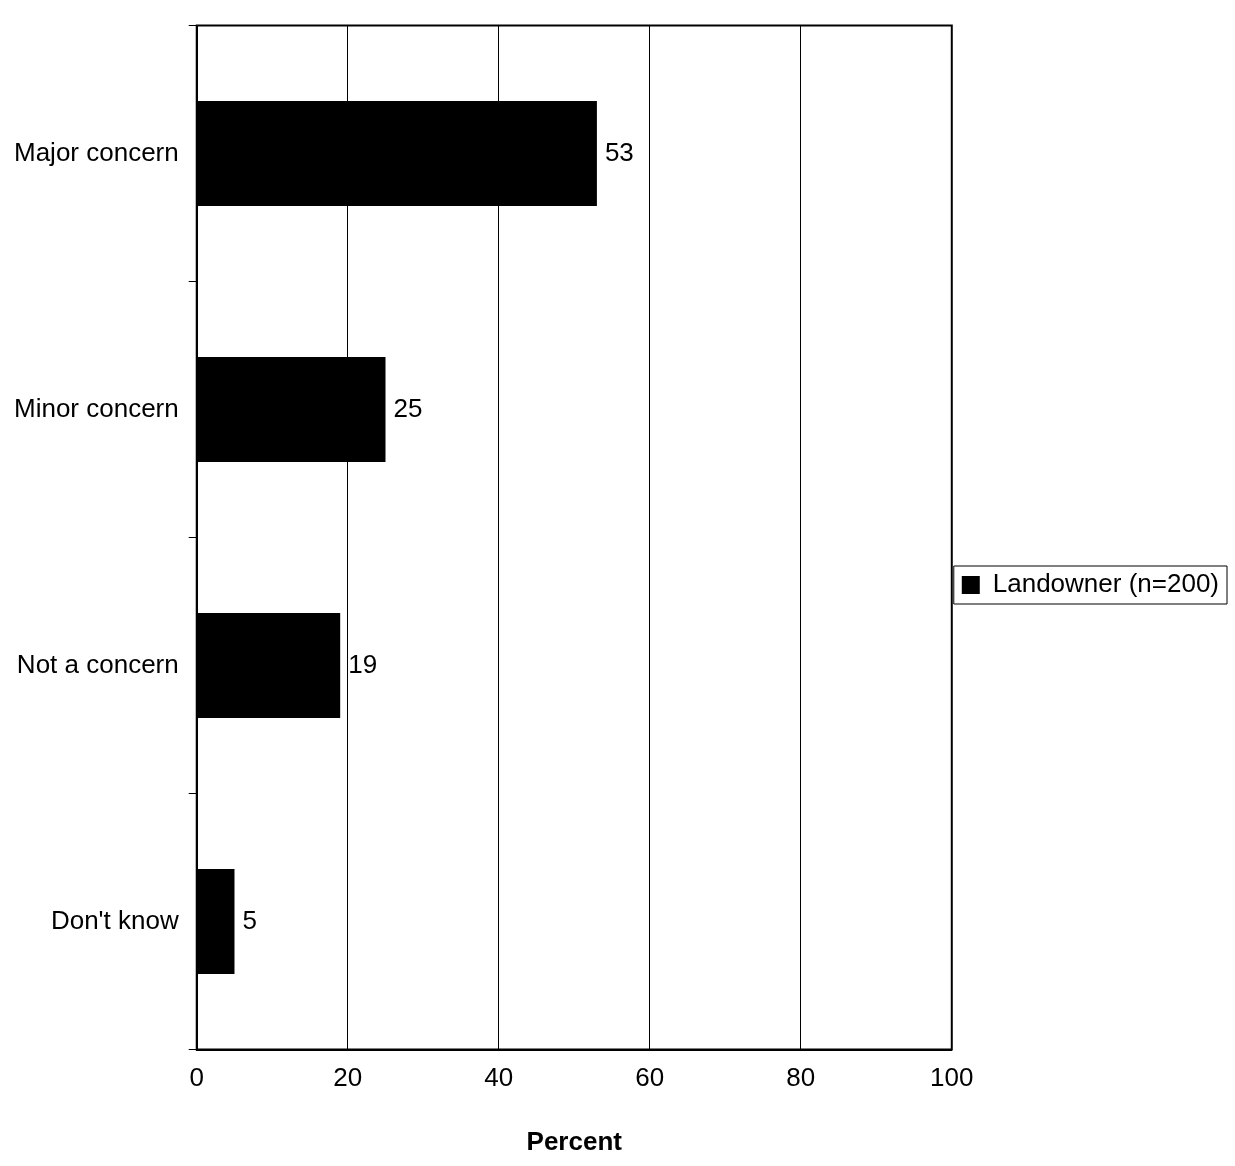 The image size is (1235, 1166). I want to click on x-axis-title: Percent, so click(574, 1140).